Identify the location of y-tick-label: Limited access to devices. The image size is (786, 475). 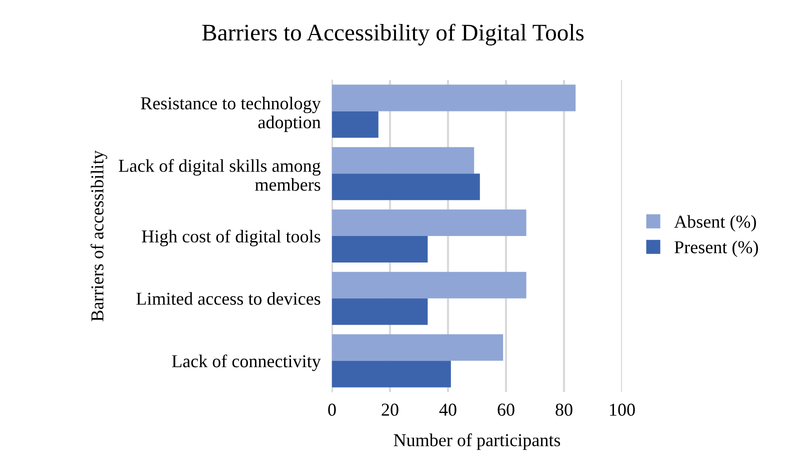
(228, 298).